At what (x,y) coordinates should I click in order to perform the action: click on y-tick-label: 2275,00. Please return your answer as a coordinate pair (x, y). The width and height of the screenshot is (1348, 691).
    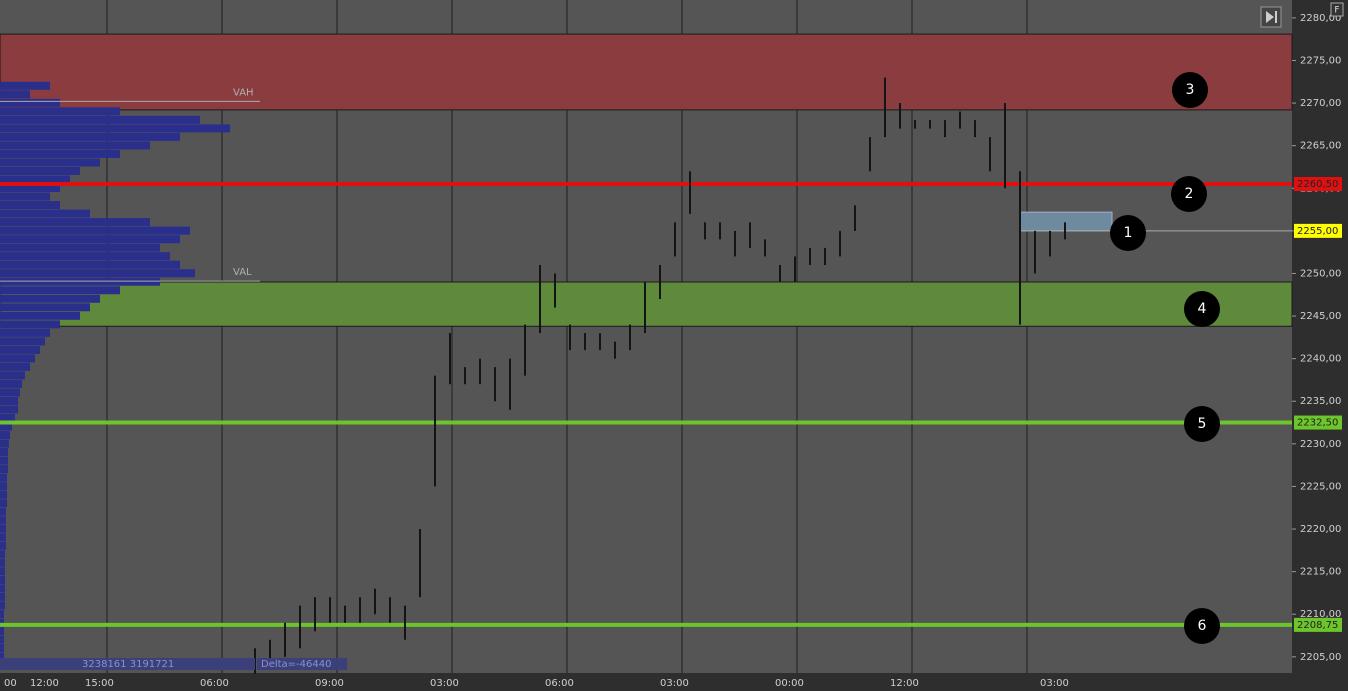
    Looking at the image, I should click on (1320, 60).